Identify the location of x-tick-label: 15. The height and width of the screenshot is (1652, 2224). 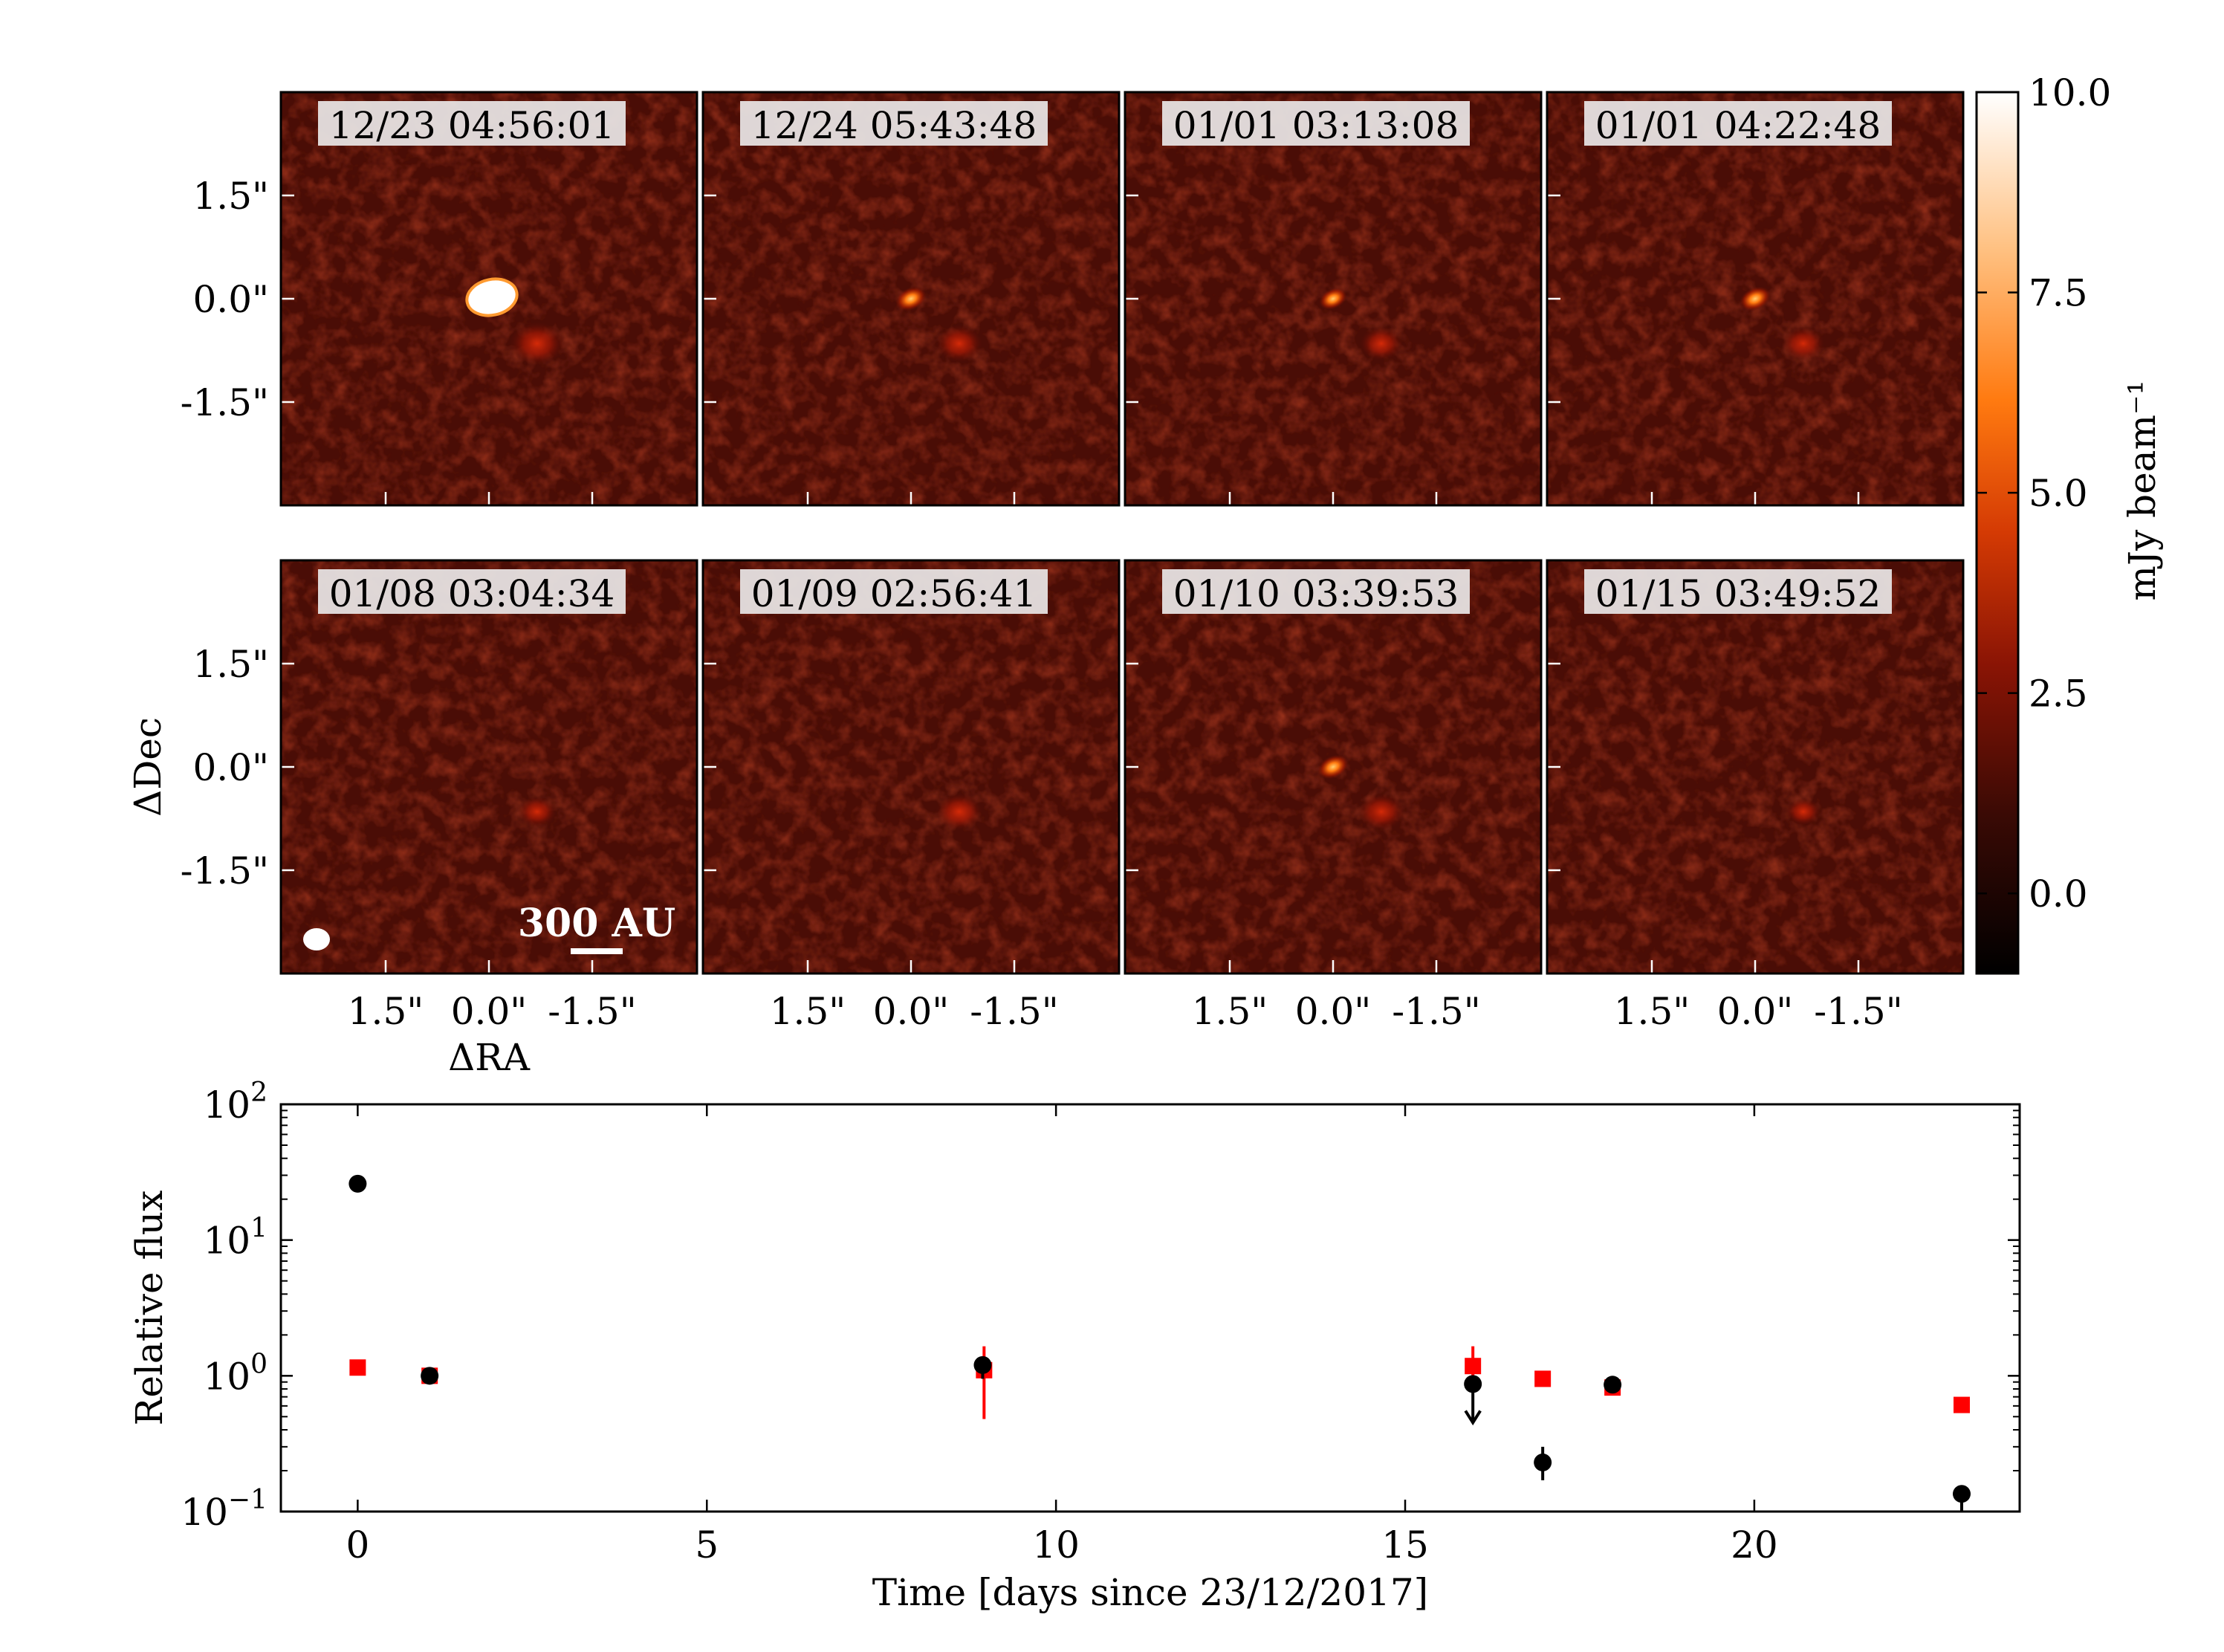
(1405, 1545).